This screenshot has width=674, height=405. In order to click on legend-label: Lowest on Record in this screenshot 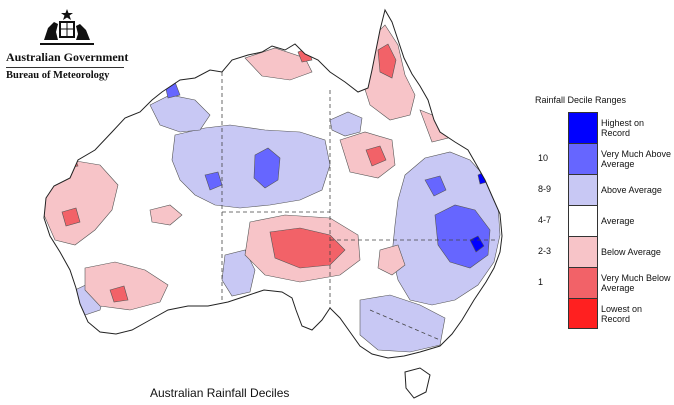, I will do `click(622, 313)`.